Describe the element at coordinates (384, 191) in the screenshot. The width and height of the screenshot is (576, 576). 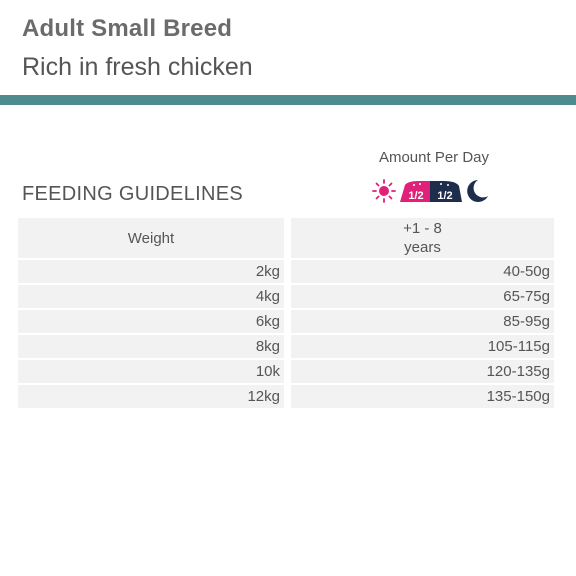
I see `sun-icon` at that location.